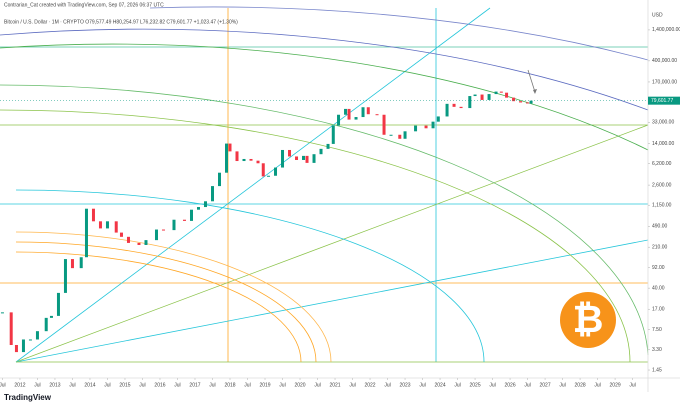  I want to click on last-price-label: 79,601.77, so click(662, 101).